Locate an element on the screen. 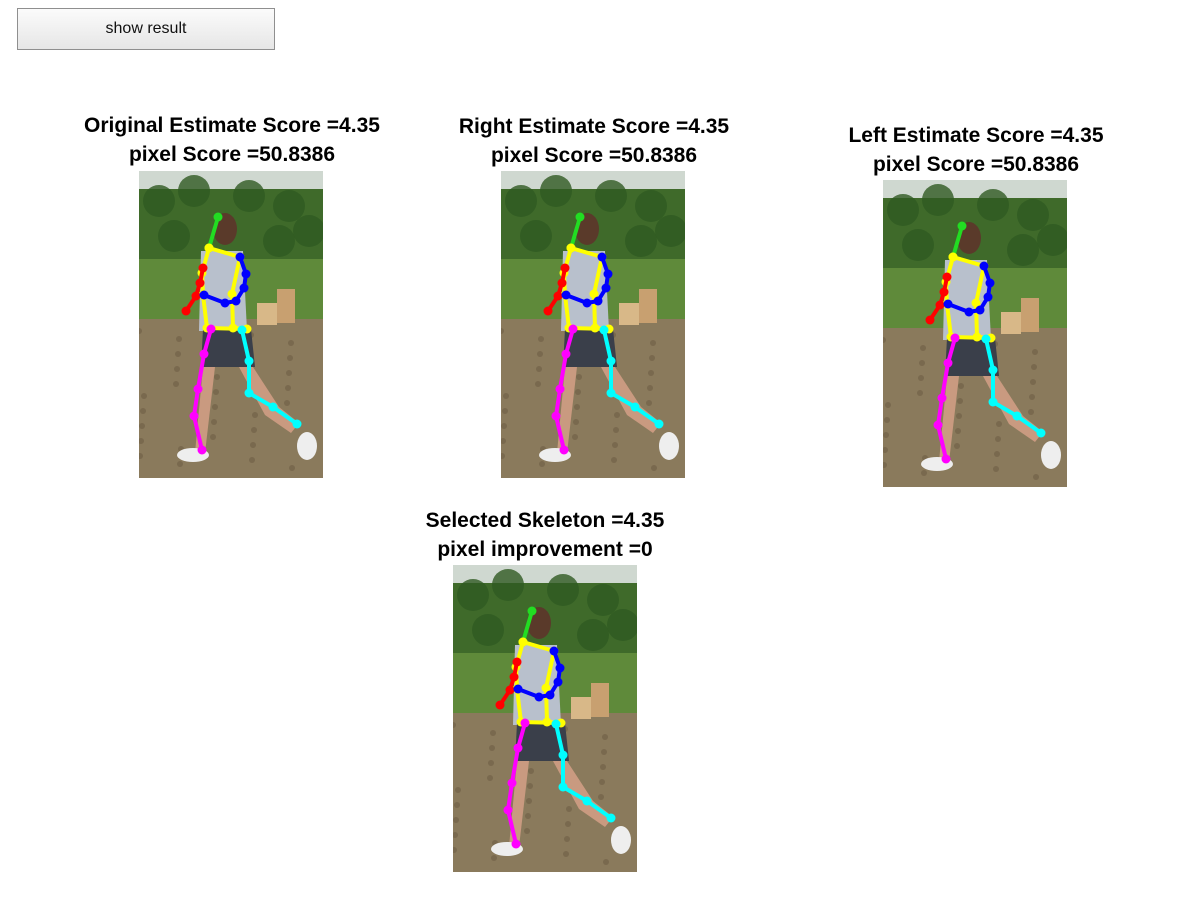 The image size is (1200, 900). original-estimate-image is located at coordinates (231, 324).